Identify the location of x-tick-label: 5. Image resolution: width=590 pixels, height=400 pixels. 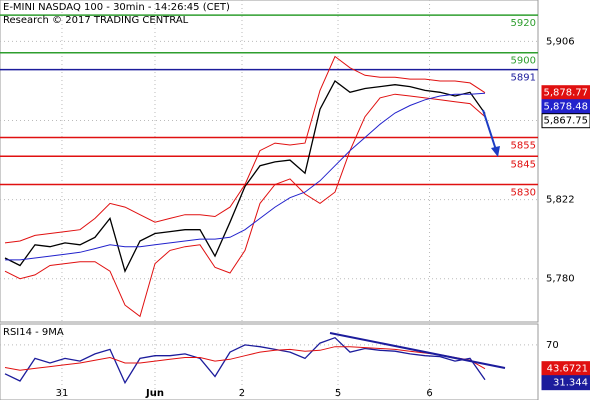
(338, 393).